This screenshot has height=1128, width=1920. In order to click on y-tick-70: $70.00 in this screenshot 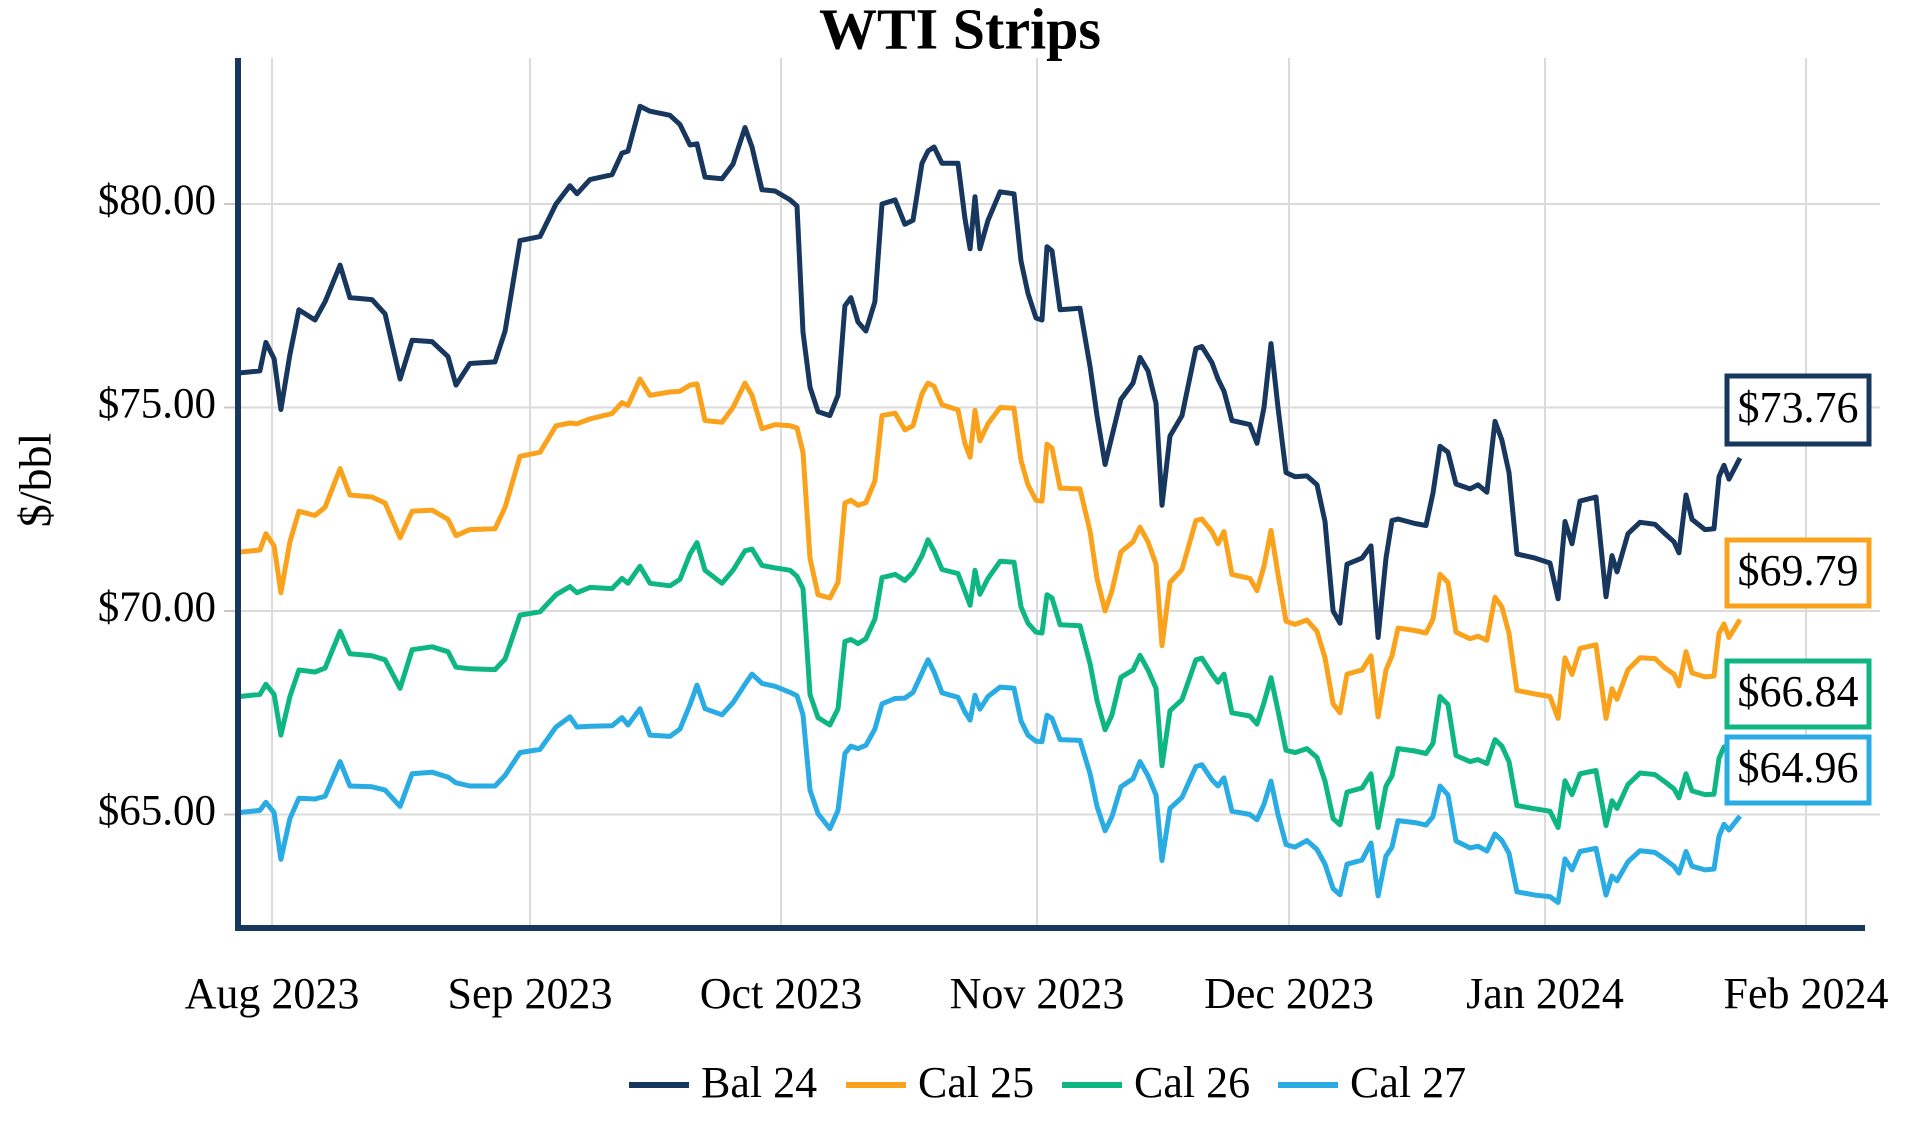, I will do `click(157, 607)`.